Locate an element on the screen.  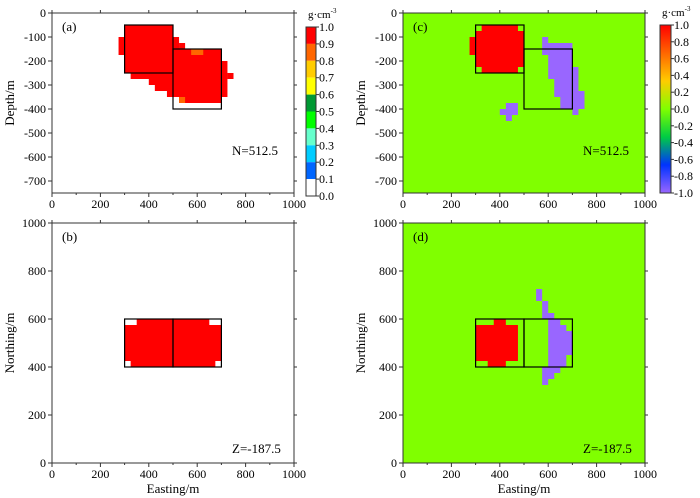
x-tick-label: 200 is located at coordinates (451, 204).